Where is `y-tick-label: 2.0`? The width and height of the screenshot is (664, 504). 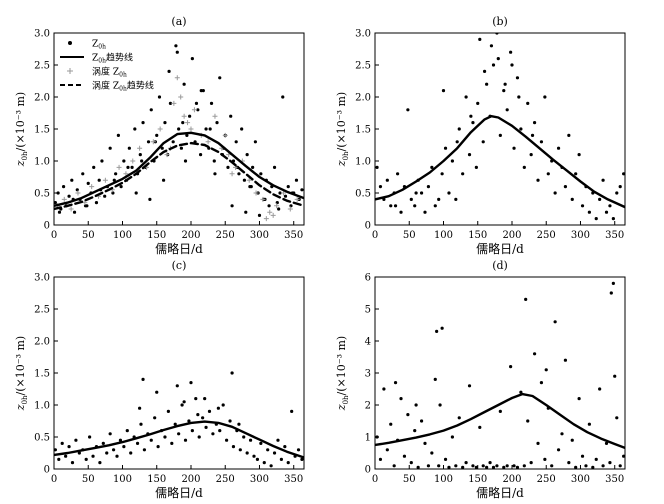
y-tick-label: 2.0 is located at coordinates (363, 98).